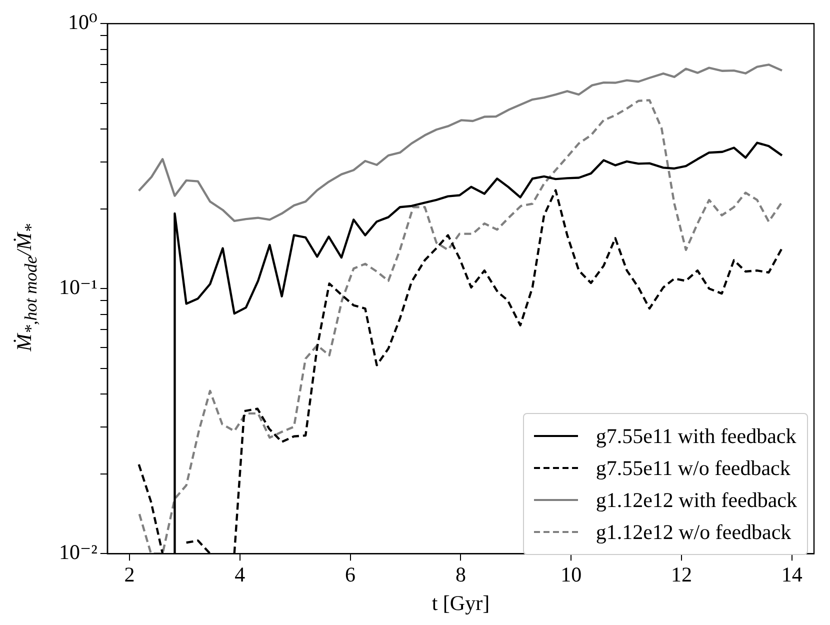  I want to click on y-tick-label: 10⁻¹, so click(78, 287).